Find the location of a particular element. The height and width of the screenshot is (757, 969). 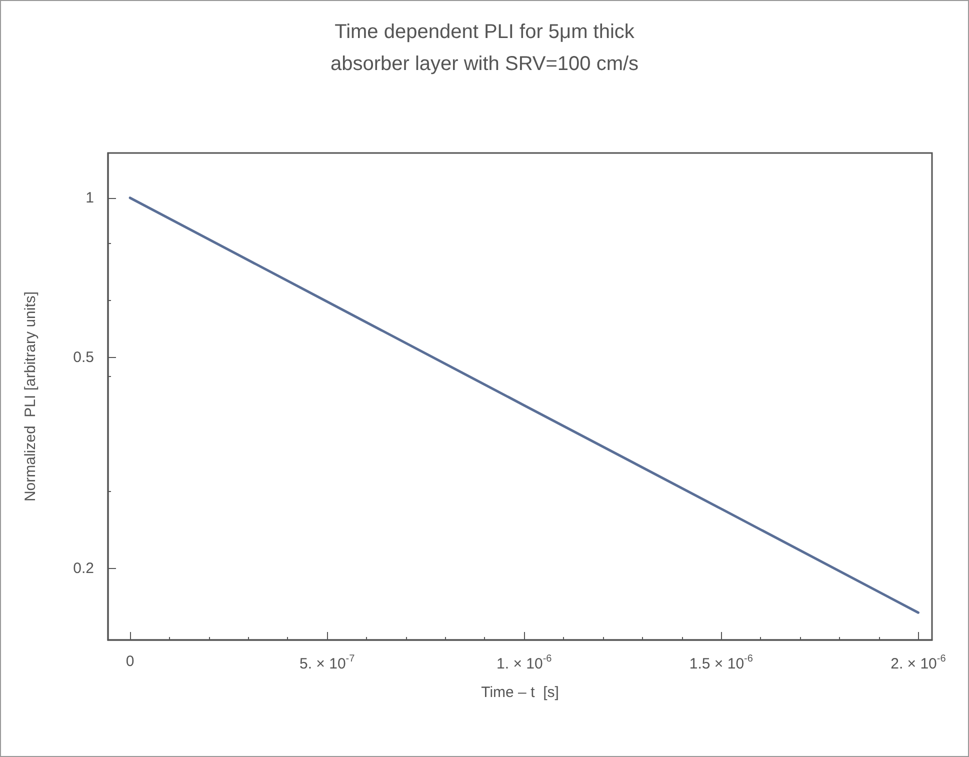

y-tick-label: 1 is located at coordinates (90, 197).